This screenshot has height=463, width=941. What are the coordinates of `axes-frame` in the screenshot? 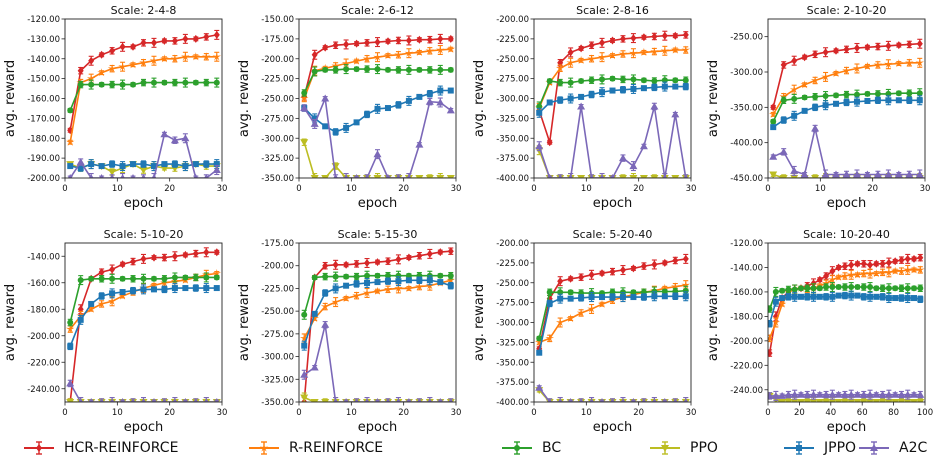 It's located at (846, 98).